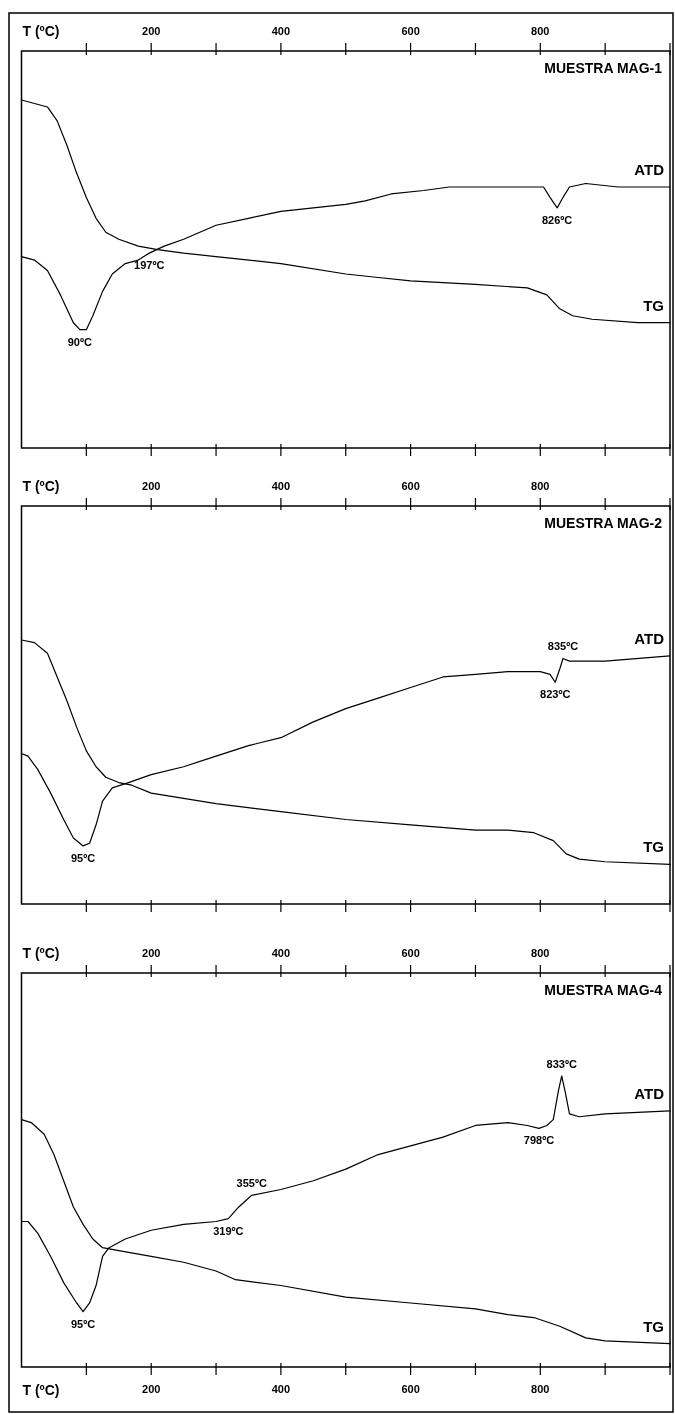 Image resolution: width=675 pixels, height=1414 pixels. I want to click on annotation: 835ºC, so click(563, 646).